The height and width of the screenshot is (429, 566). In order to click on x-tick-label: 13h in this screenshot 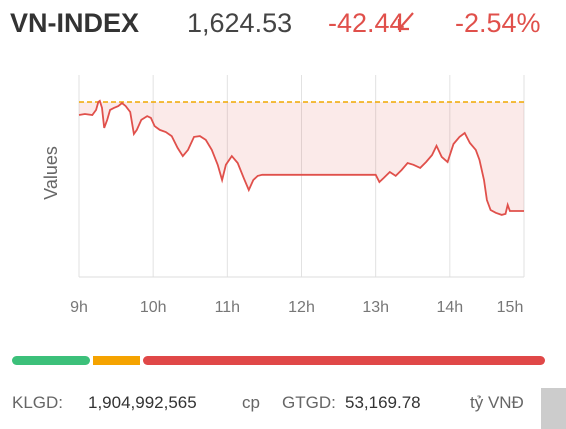, I will do `click(375, 307)`.